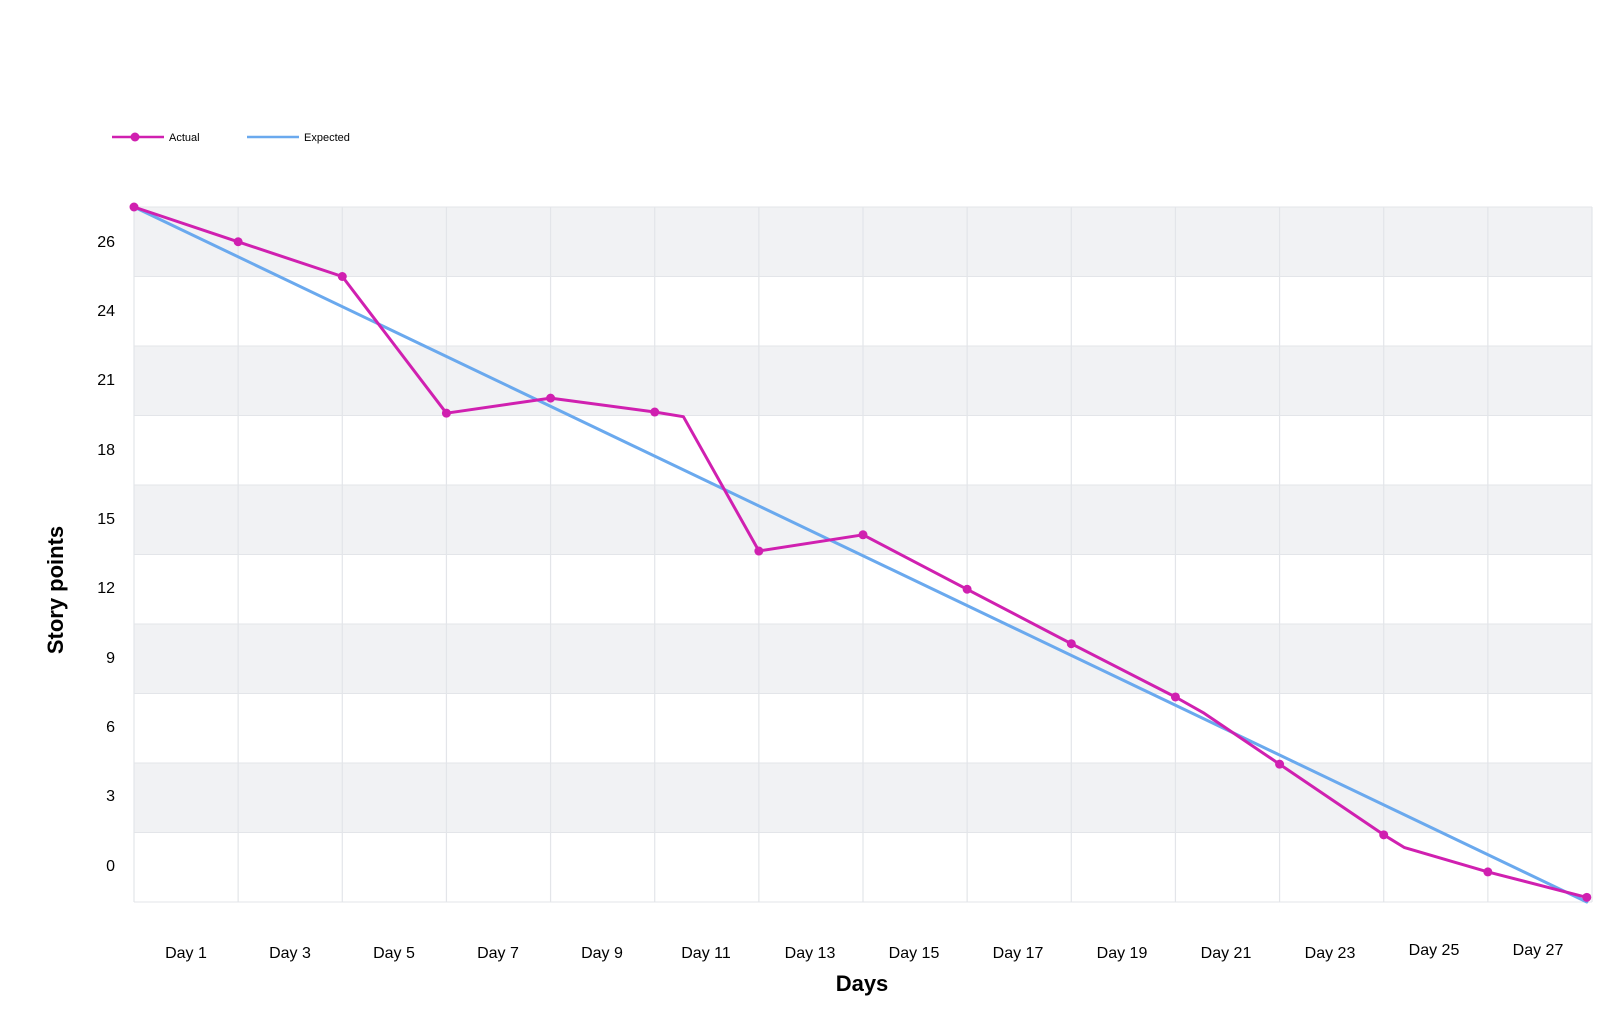 The height and width of the screenshot is (1016, 1600). What do you see at coordinates (394, 953) in the screenshot?
I see `x-tick-label: Day 5` at bounding box center [394, 953].